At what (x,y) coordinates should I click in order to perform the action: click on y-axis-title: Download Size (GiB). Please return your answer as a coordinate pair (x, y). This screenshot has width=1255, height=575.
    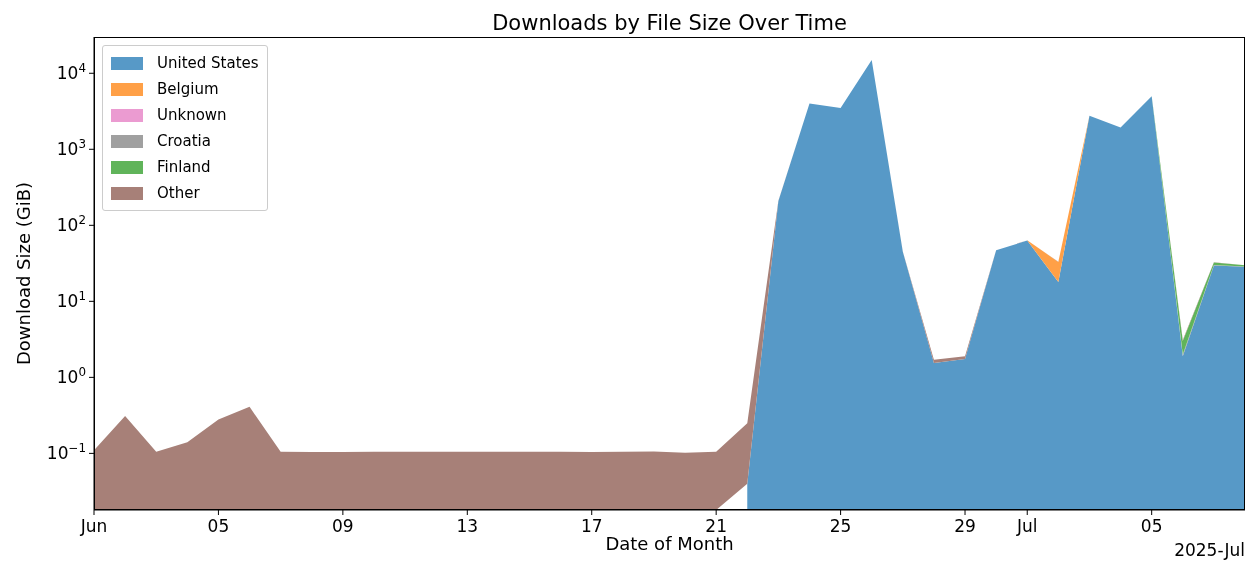
    Looking at the image, I should click on (24, 273).